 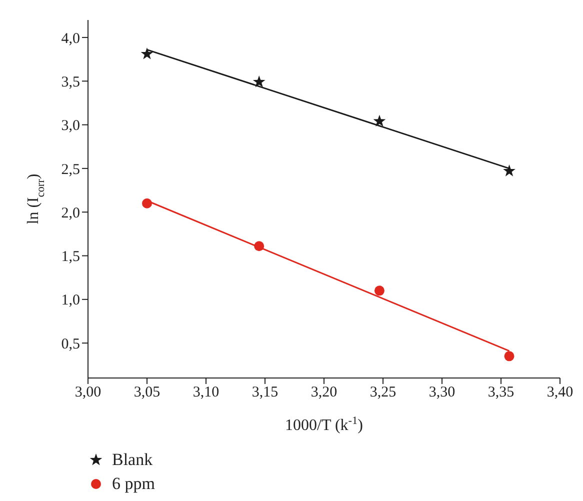 What do you see at coordinates (560, 392) in the screenshot?
I see `x-tick-label: 3,40` at bounding box center [560, 392].